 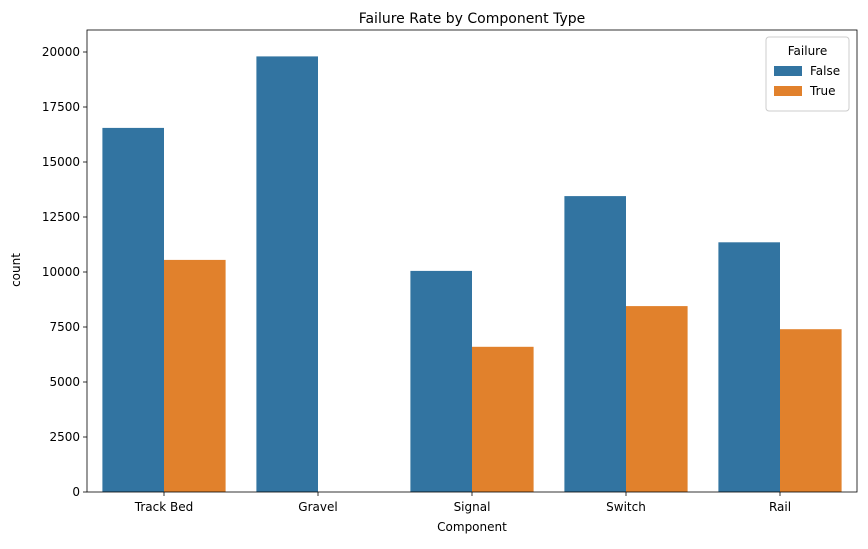 What do you see at coordinates (64, 437) in the screenshot?
I see `y-tick-label: 2500` at bounding box center [64, 437].